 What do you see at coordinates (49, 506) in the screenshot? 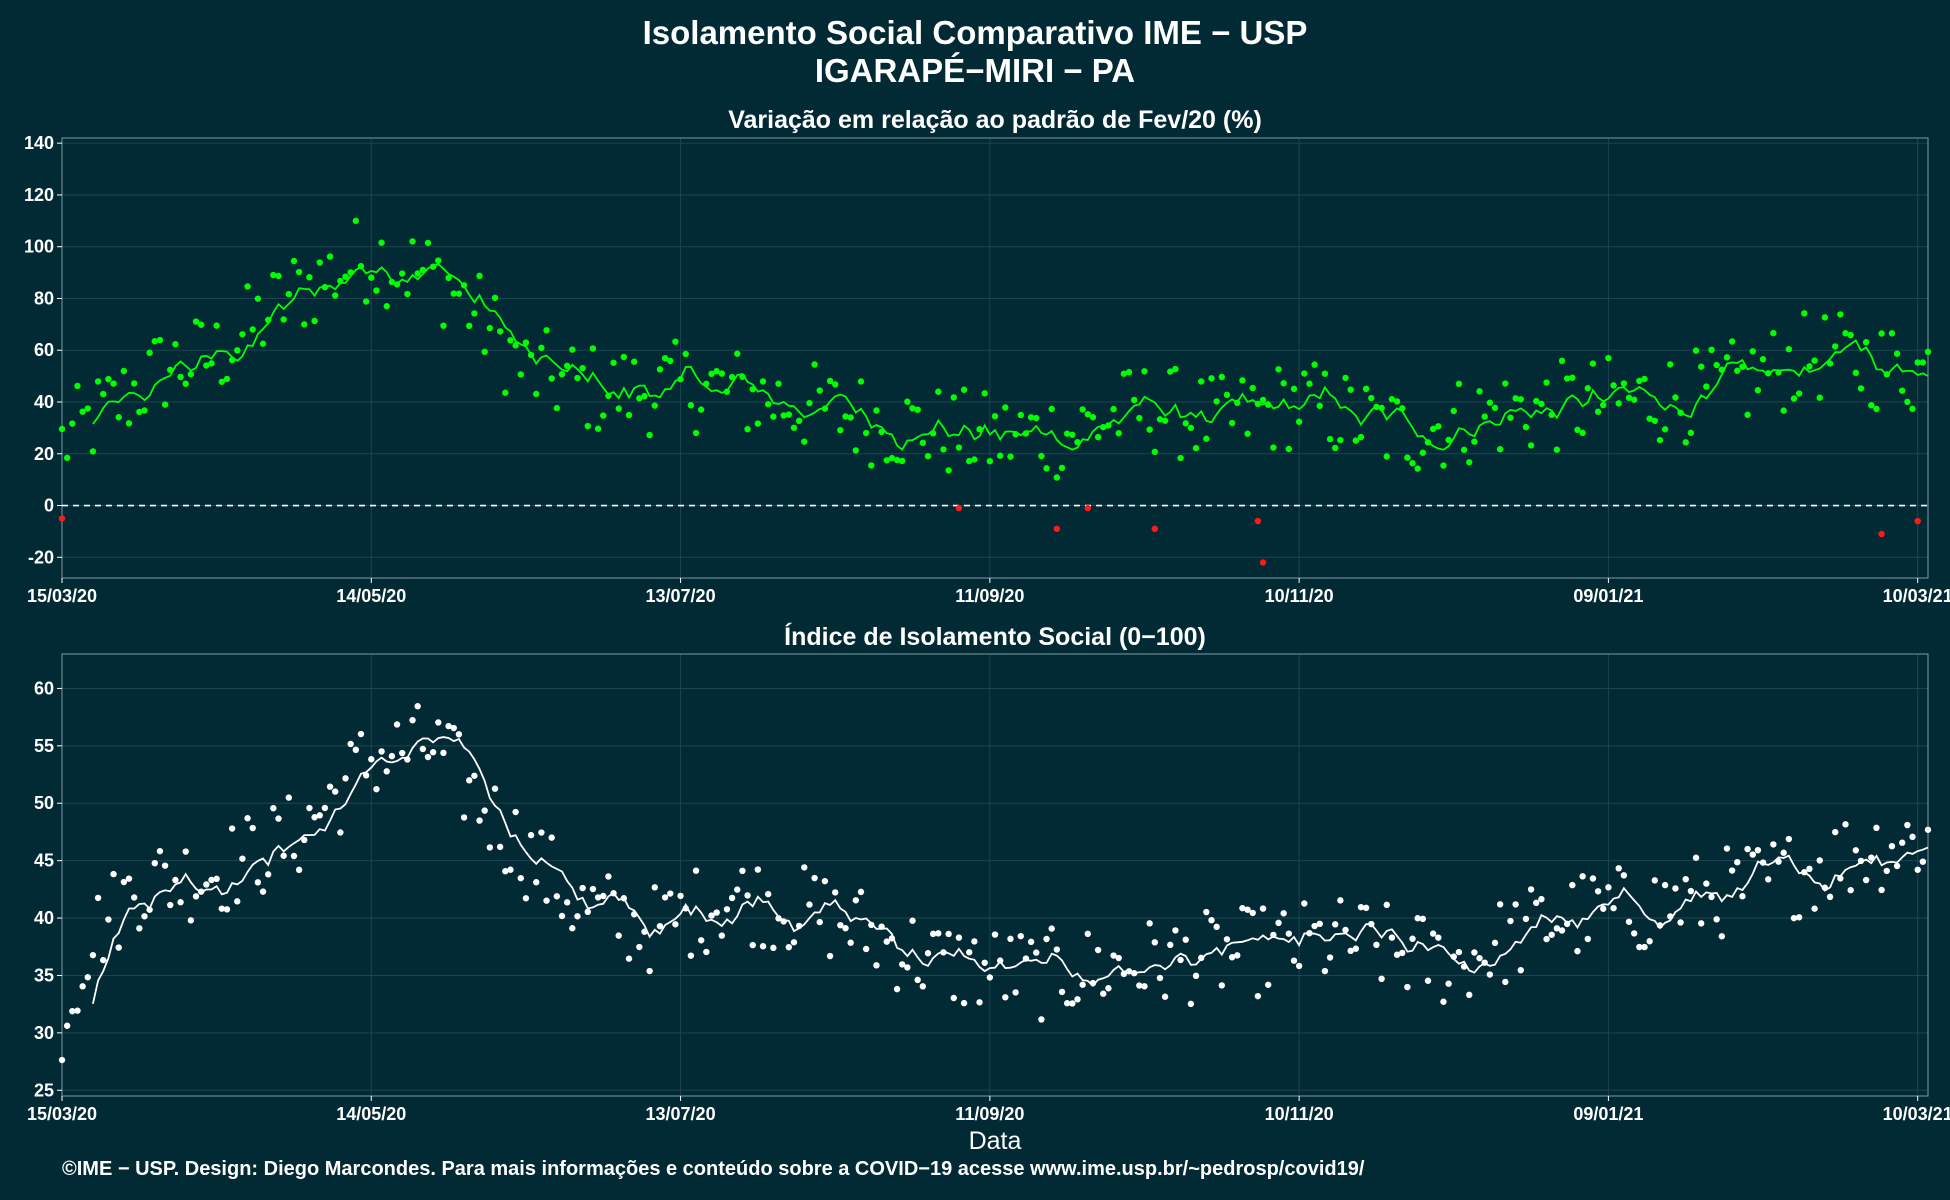
I see `y-tick-label: 0` at bounding box center [49, 506].